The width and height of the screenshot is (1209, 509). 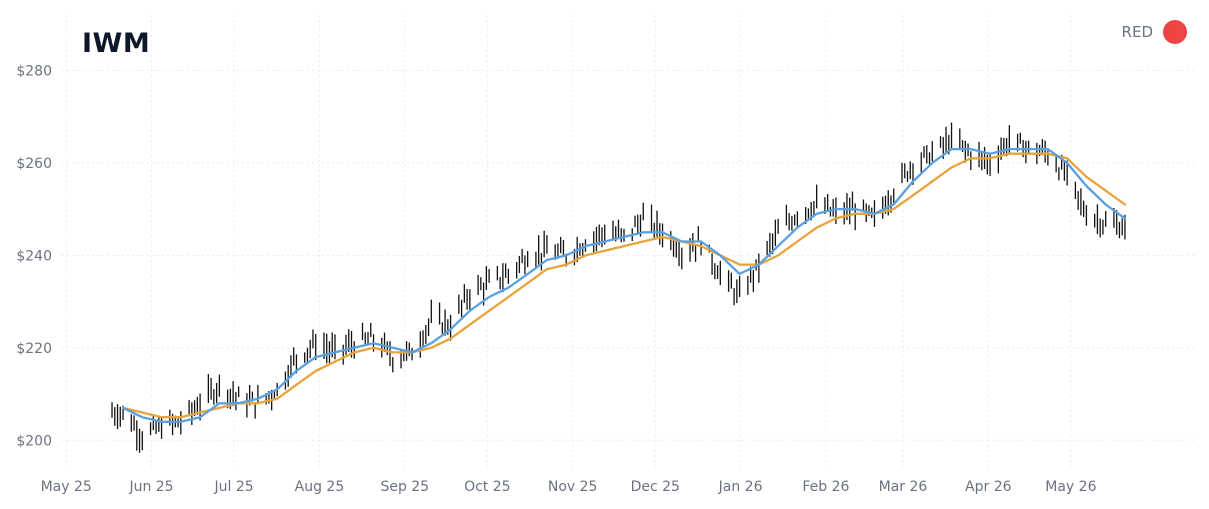 I want to click on x-tick-label: Oct 25, so click(x=487, y=487).